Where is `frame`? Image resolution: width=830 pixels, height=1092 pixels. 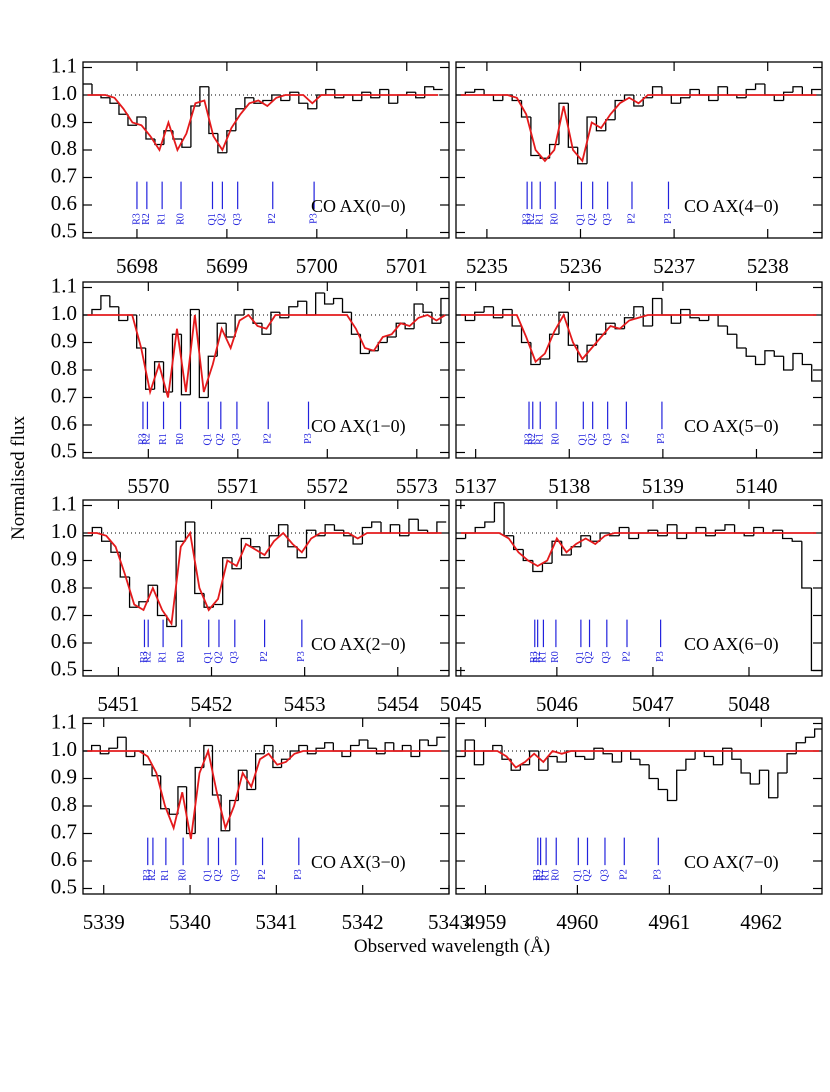
frame is located at coordinates (639, 806).